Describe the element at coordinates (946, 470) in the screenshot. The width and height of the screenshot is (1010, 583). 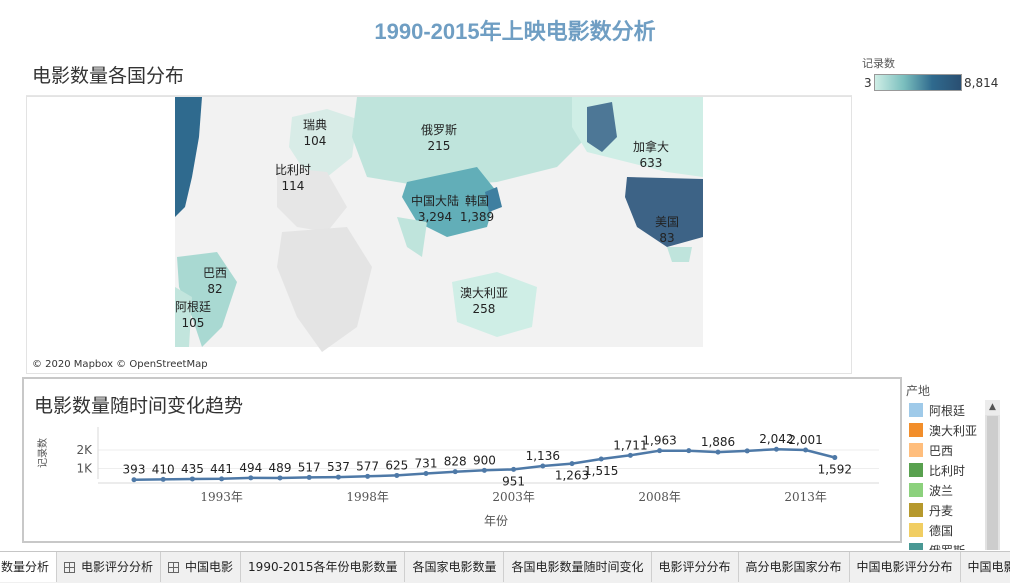
I see `region-legend-item: 比利时` at that location.